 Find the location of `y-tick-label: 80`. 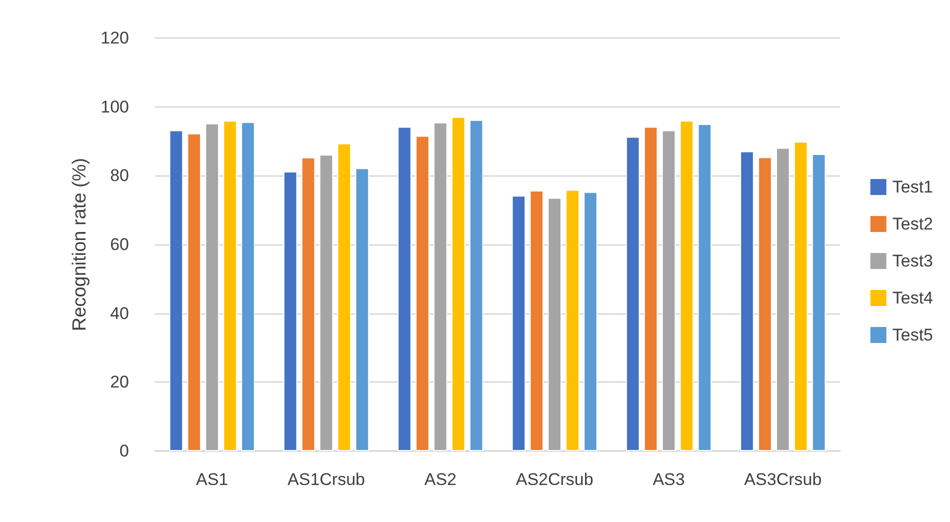

y-tick-label: 80 is located at coordinates (119, 176).